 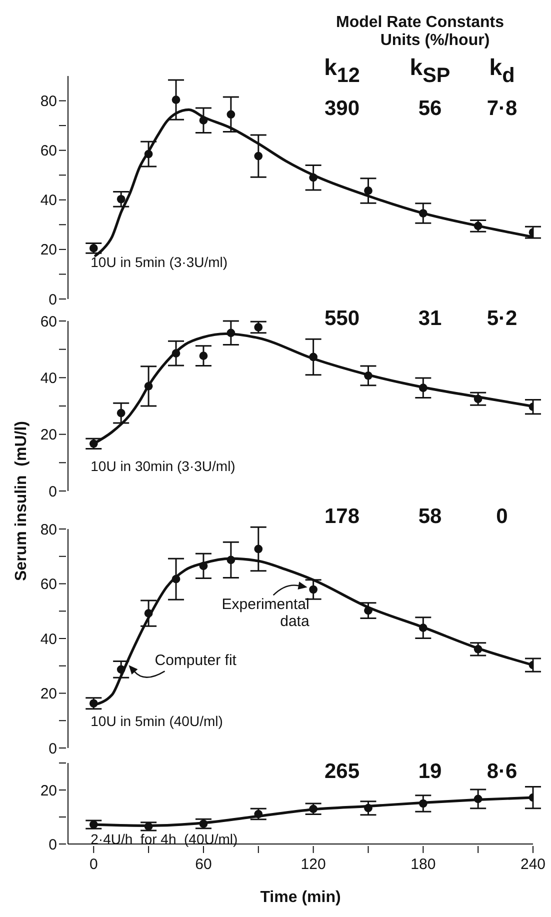 I want to click on annotation: 56, so click(x=430, y=108).